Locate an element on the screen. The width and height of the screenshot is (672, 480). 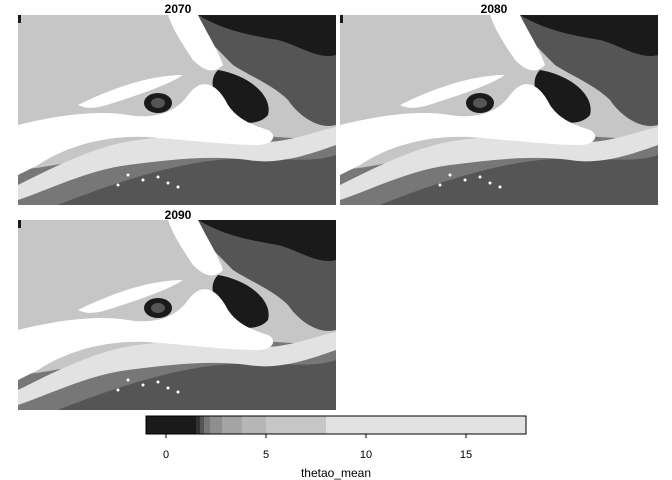
legend-title: thetao_mean is located at coordinates (336, 473).